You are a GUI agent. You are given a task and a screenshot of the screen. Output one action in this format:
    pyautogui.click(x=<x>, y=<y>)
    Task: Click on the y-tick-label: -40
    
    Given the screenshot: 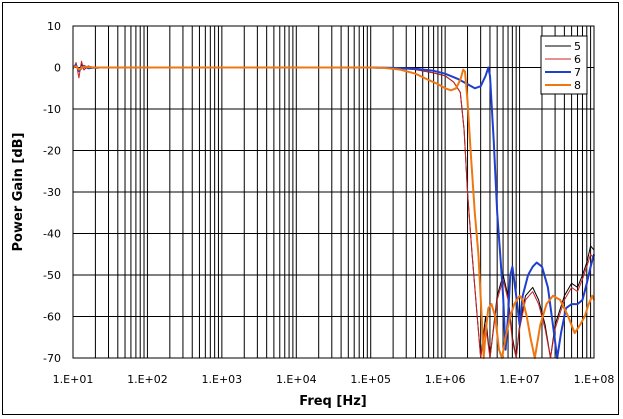 What is the action you would take?
    pyautogui.click(x=52, y=234)
    